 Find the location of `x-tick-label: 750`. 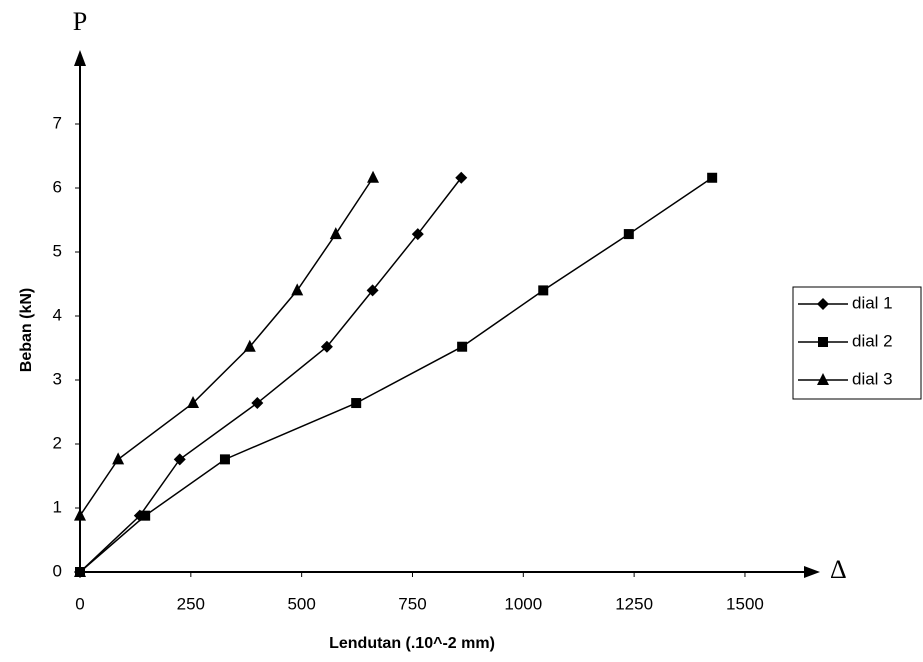

x-tick-label: 750 is located at coordinates (412, 603).